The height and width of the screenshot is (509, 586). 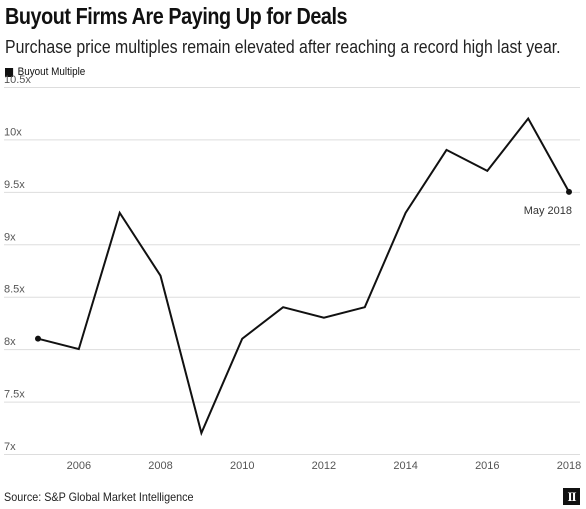 I want to click on logo: II, so click(x=571, y=496).